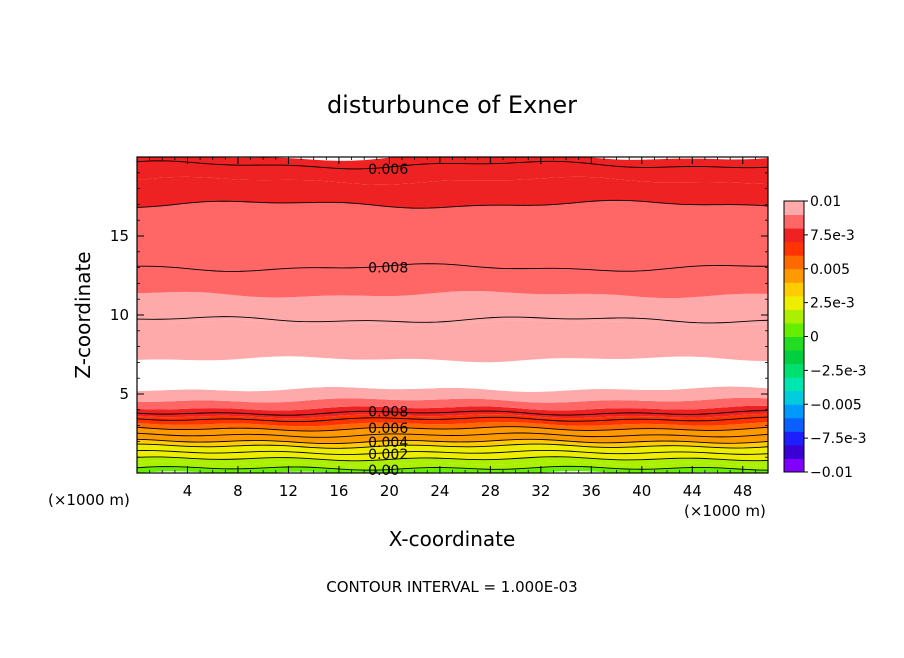 Image resolution: width=904 pixels, height=658 pixels. Describe the element at coordinates (389, 491) in the screenshot. I see `x-tick-label: 20` at that location.